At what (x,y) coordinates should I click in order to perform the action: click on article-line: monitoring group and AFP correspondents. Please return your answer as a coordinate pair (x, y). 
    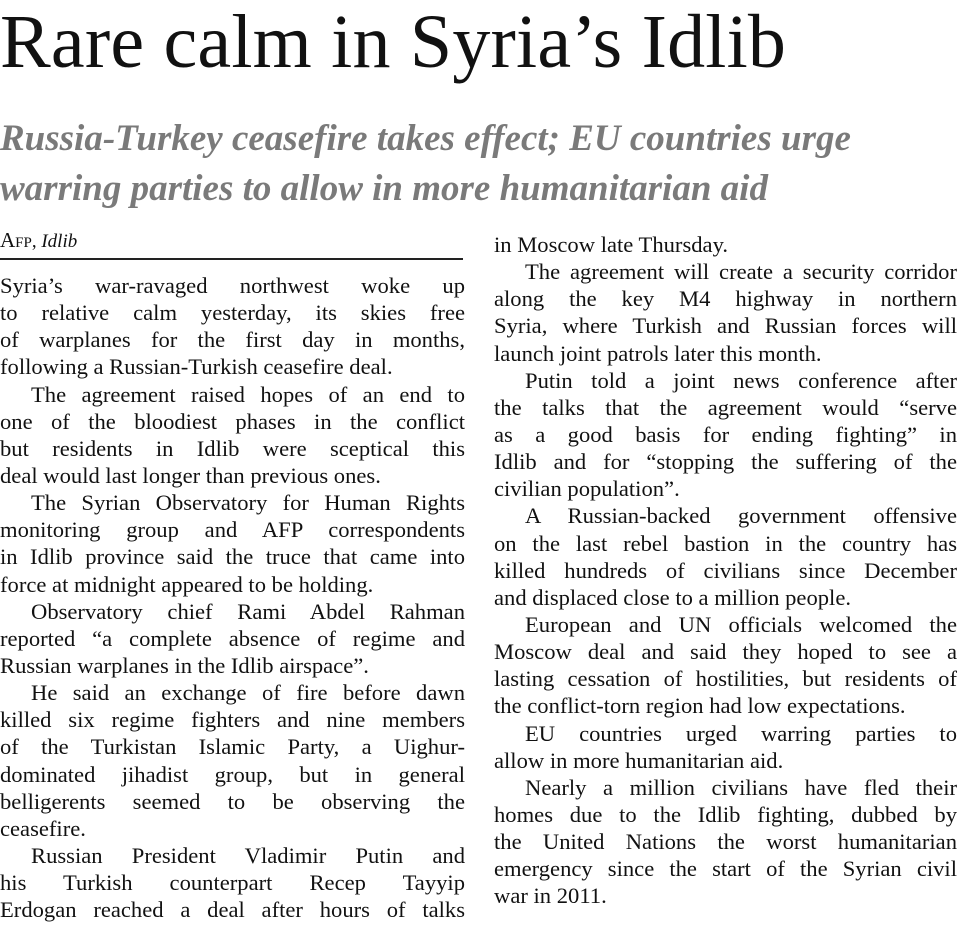
    Looking at the image, I should click on (232, 530).